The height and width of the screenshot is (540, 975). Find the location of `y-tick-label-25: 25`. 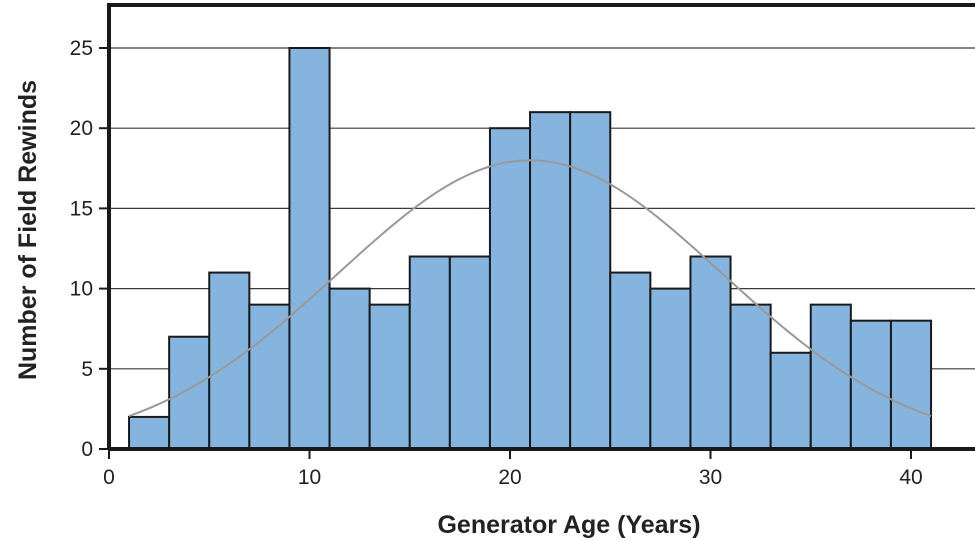

y-tick-label-25: 25 is located at coordinates (81, 48).